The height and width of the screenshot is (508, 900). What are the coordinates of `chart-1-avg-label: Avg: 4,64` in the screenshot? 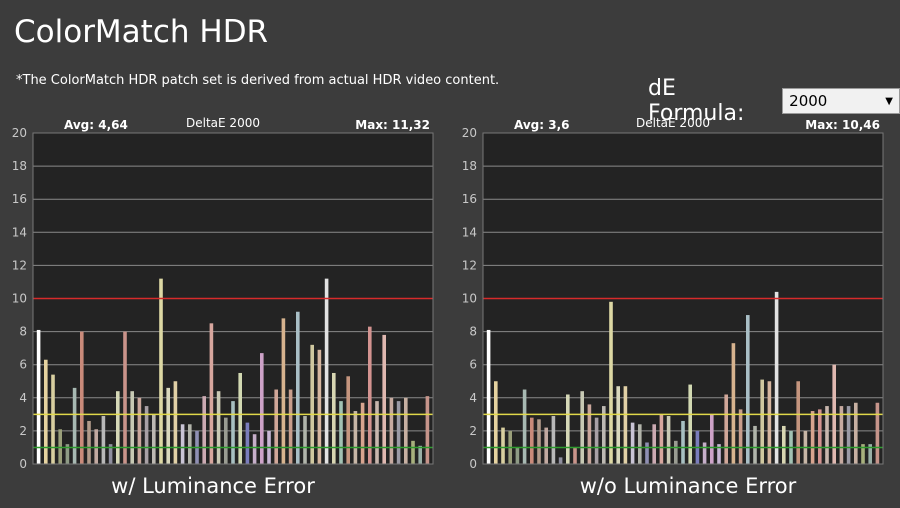 It's located at (96, 125).